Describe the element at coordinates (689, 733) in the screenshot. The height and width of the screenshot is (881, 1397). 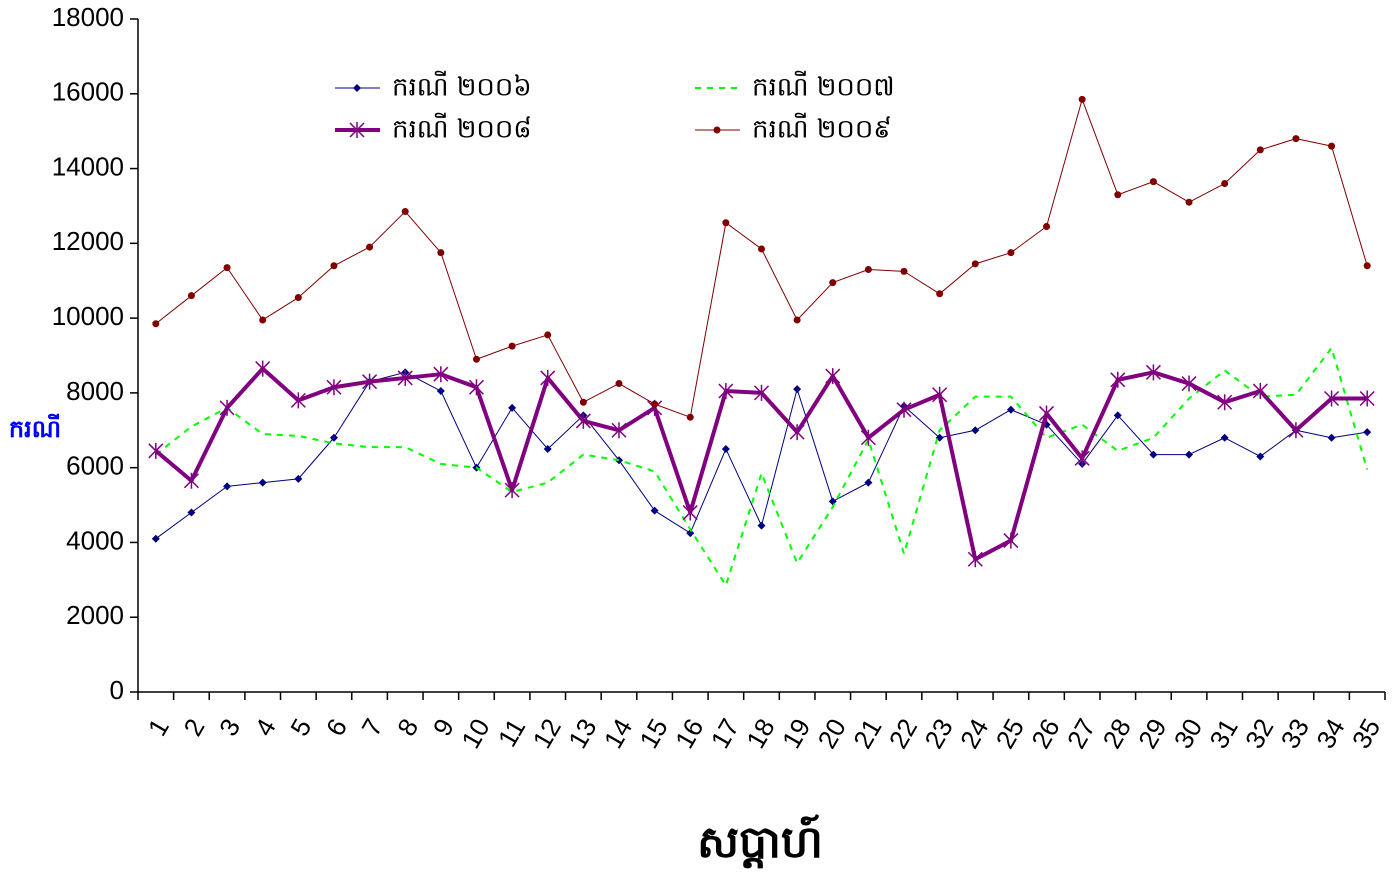
I see `x-tick-label: 16` at that location.